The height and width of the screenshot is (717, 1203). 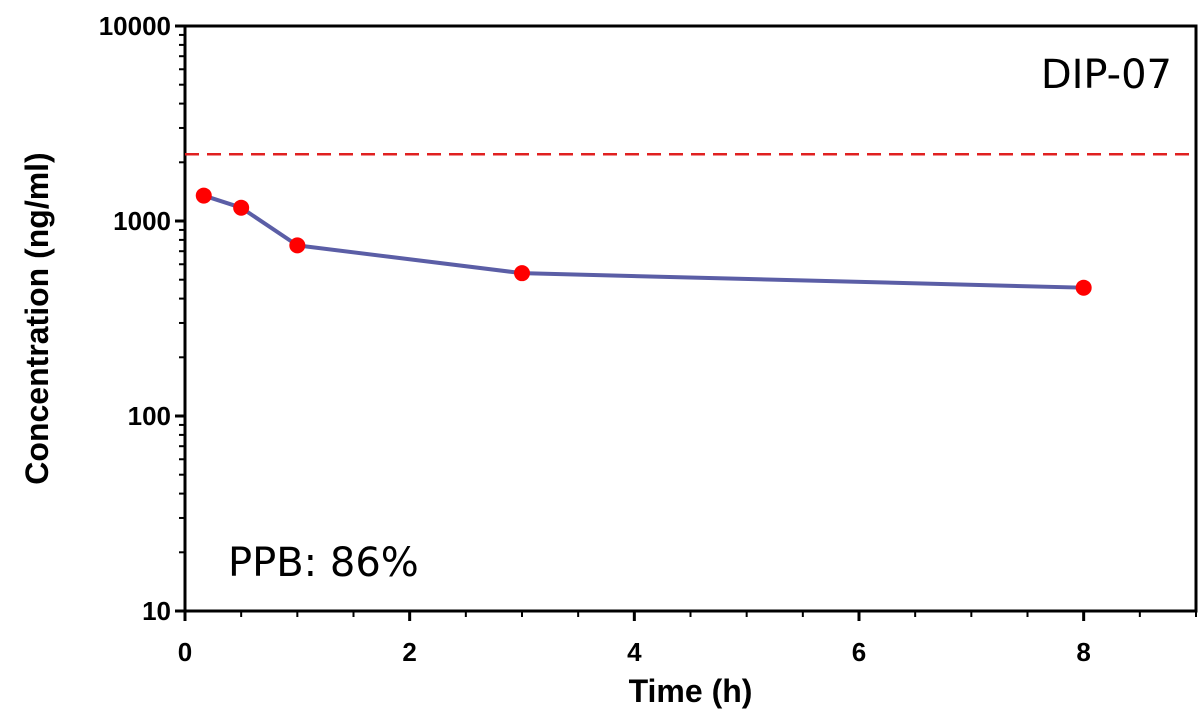 I want to click on x-axis-title: Time (h), so click(x=691, y=691).